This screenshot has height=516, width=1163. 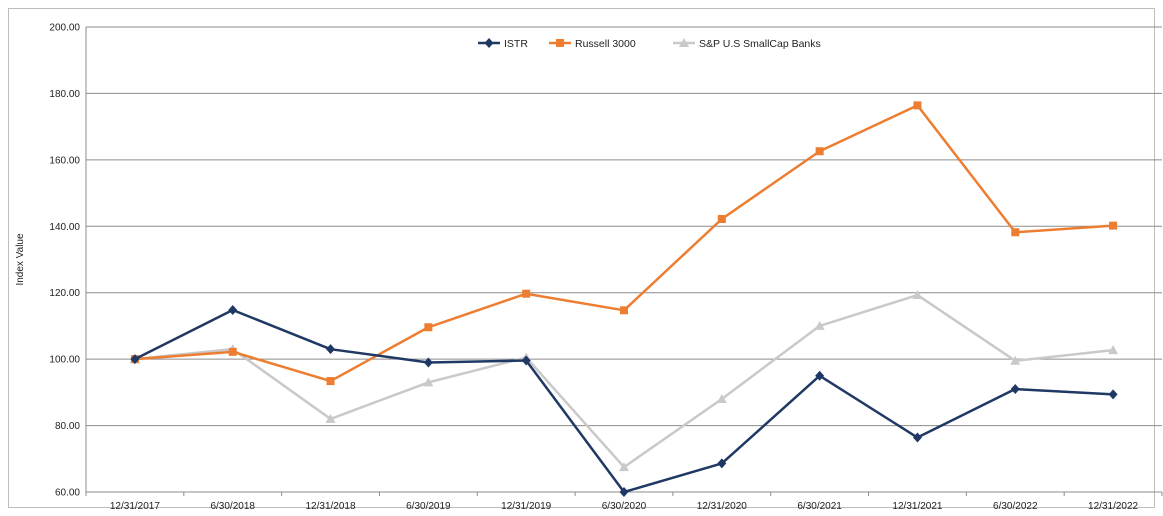 What do you see at coordinates (67, 426) in the screenshot?
I see `y-tick-label: 80.00` at bounding box center [67, 426].